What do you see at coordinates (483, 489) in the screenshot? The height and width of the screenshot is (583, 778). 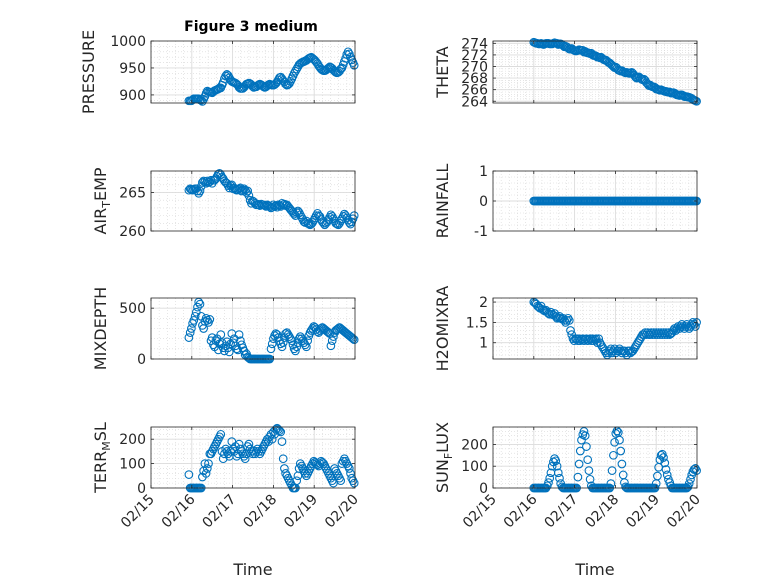 I see `y-tick-label: 0` at bounding box center [483, 489].